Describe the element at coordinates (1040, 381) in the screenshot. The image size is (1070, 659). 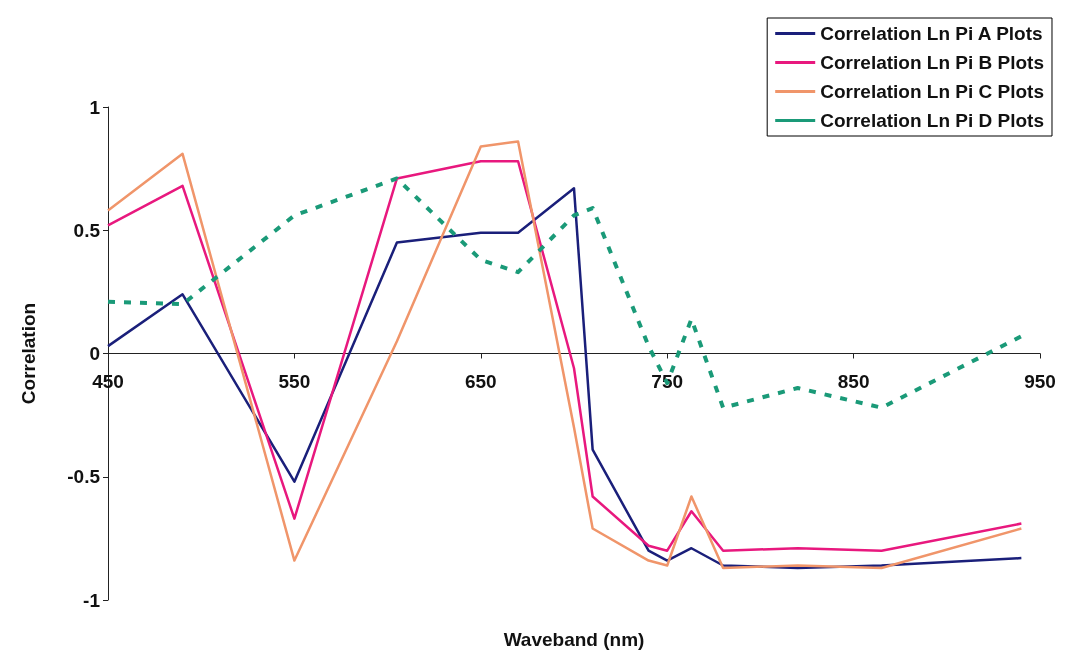
I see `x-tick-label: 950` at that location.